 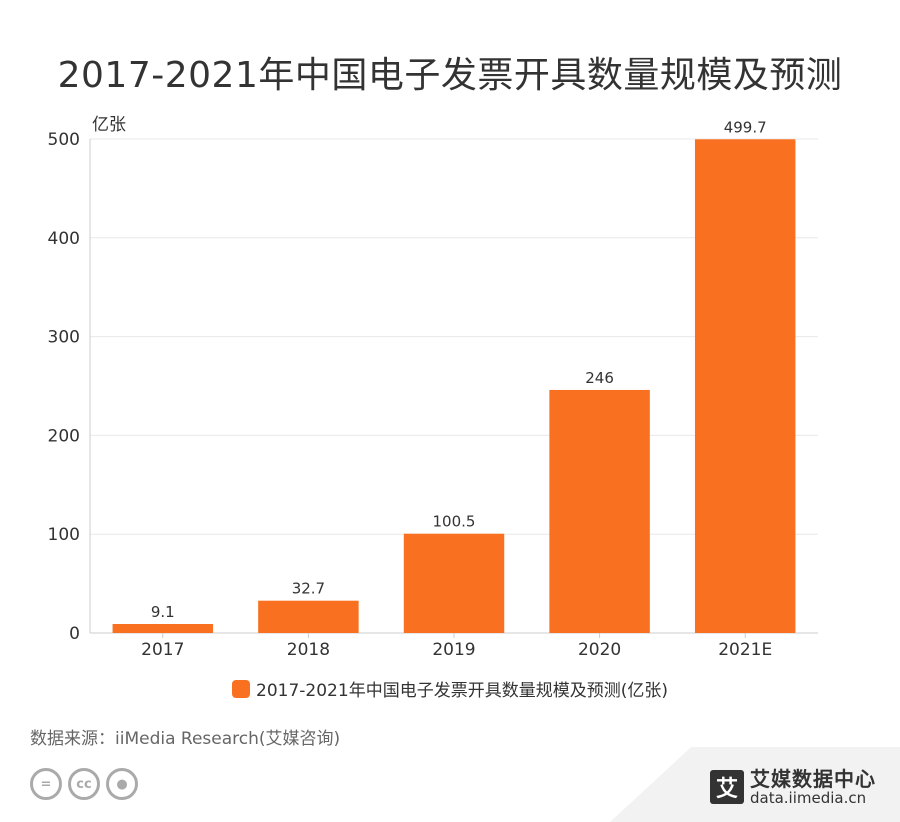 I want to click on y-tick-label: 100, so click(x=64, y=535).